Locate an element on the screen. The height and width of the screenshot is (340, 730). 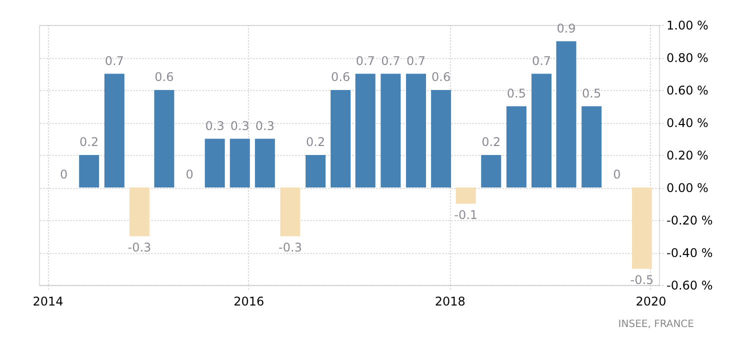
x-tick-label: 2016 is located at coordinates (249, 301).